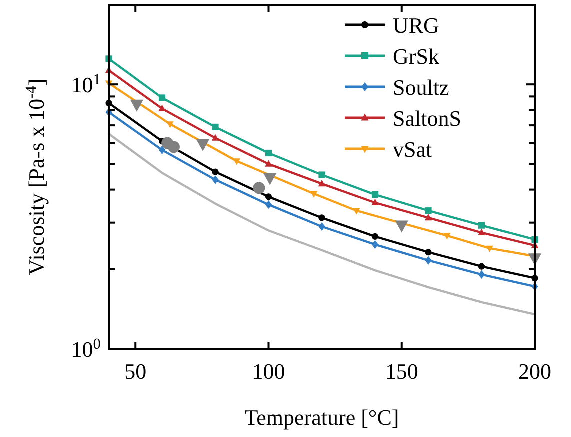  I want to click on x-axis-title: Temperature [°C], so click(322, 417).